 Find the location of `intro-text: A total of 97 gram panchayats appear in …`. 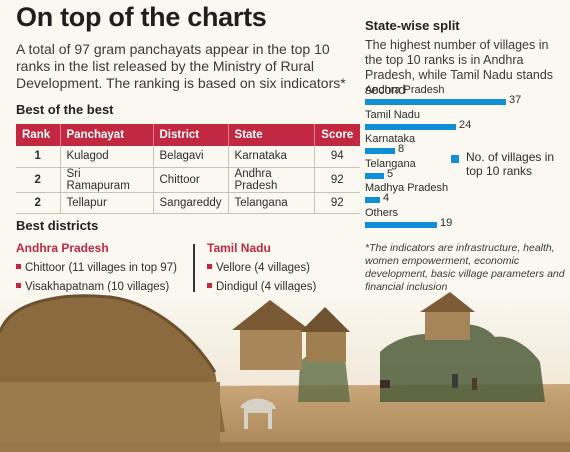

intro-text: A total of 97 gram panchayats appear in … is located at coordinates (181, 66).